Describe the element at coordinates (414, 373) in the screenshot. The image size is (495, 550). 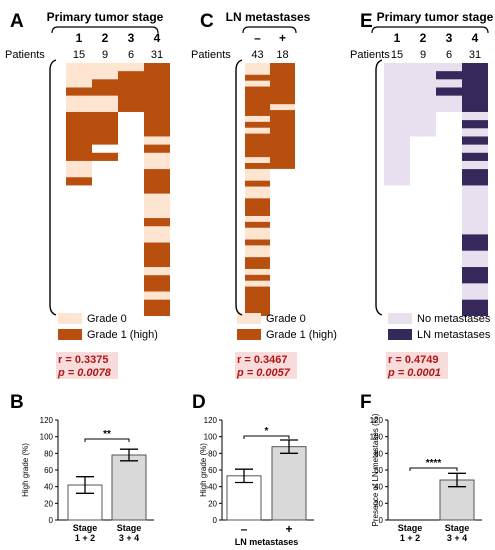
I see `stat-p: p = 0.0001` at that location.